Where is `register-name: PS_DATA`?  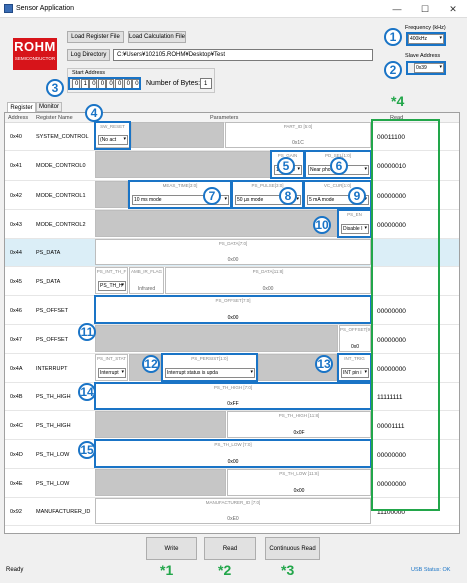 register-name: PS_DATA is located at coordinates (48, 282).